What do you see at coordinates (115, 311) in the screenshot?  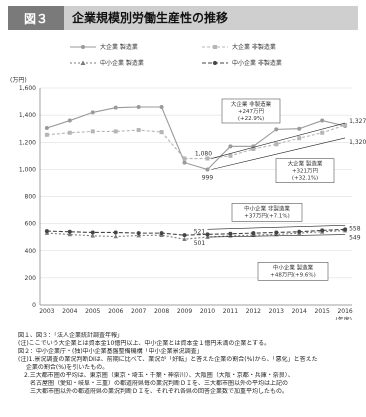 I see `x-tick-label: 2006` at bounding box center [115, 311].